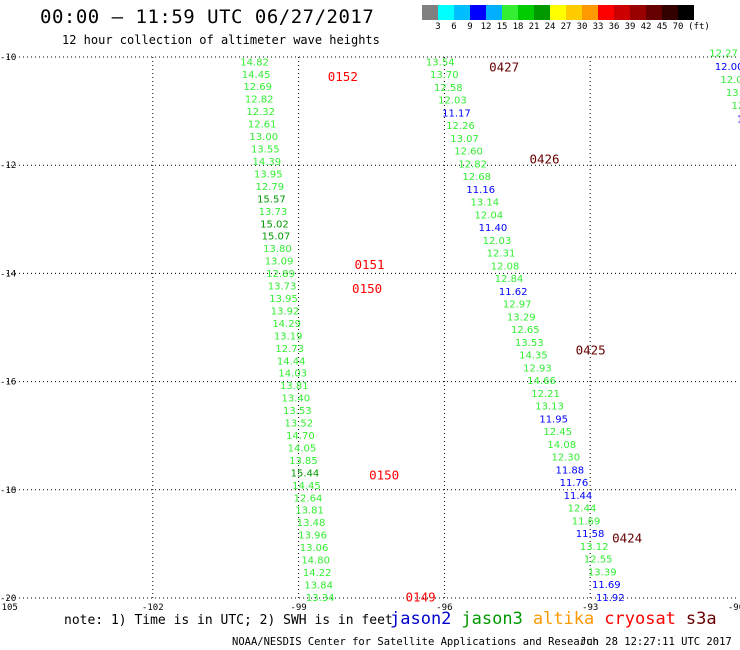 The image size is (740, 650). I want to click on wave-height-value: 13.44, so click(733, 93).